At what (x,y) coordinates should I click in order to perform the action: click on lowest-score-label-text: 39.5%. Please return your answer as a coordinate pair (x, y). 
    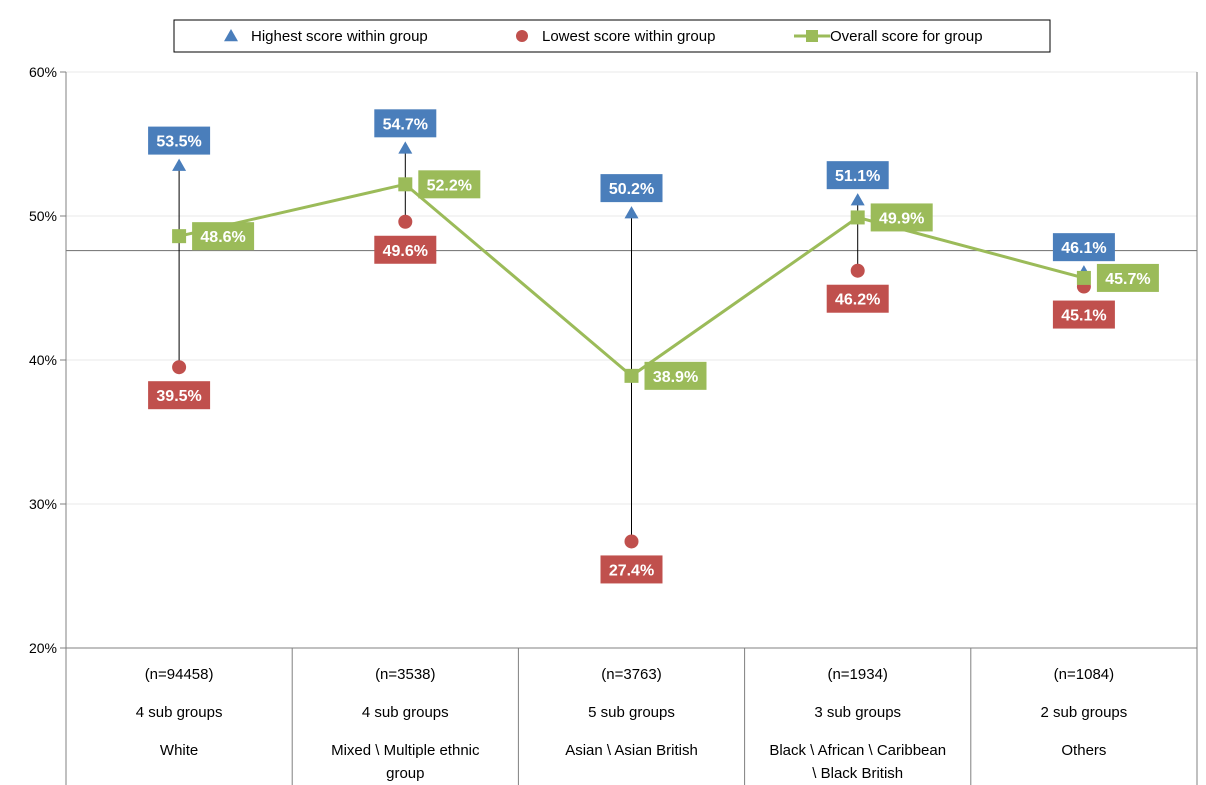
    Looking at the image, I should click on (178, 396).